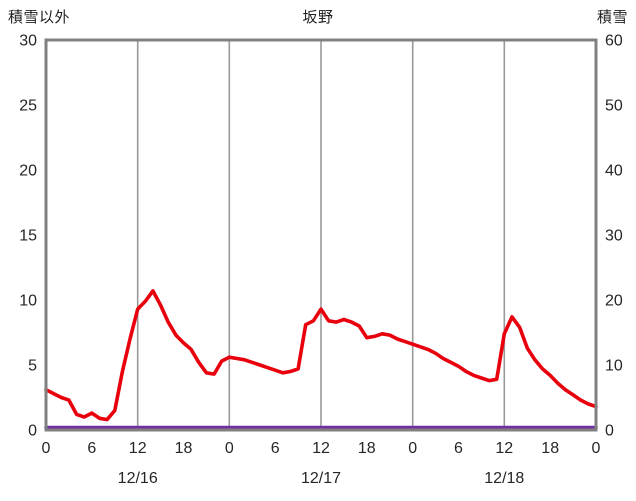 The width and height of the screenshot is (636, 501). What do you see at coordinates (28, 301) in the screenshot?
I see `left-axis-tick: 10` at bounding box center [28, 301].